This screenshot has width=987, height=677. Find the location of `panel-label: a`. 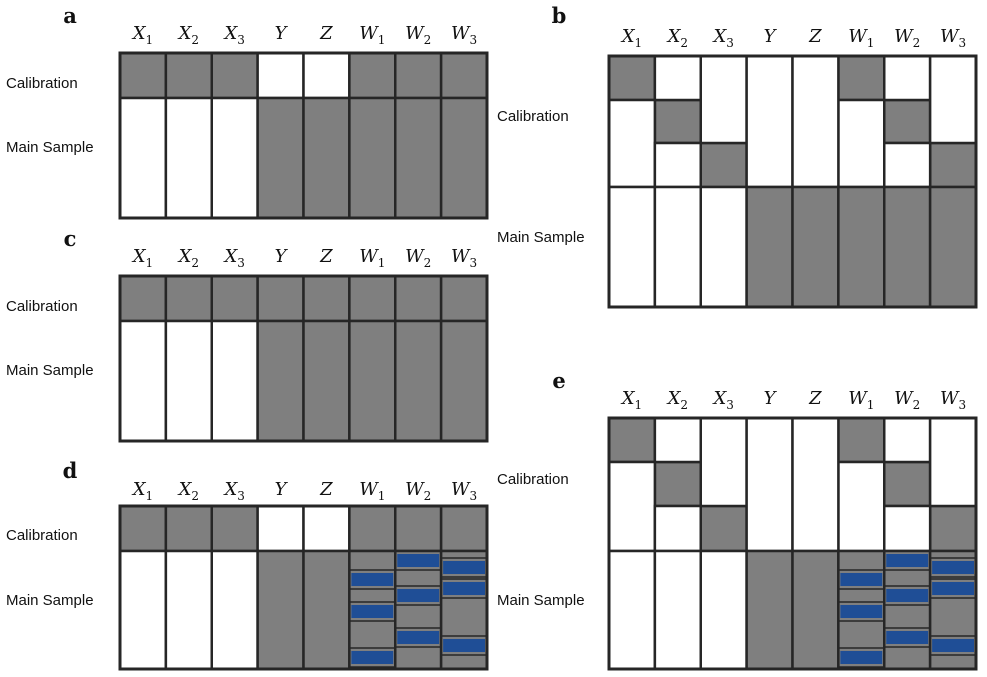

panel-label: a is located at coordinates (70, 15).